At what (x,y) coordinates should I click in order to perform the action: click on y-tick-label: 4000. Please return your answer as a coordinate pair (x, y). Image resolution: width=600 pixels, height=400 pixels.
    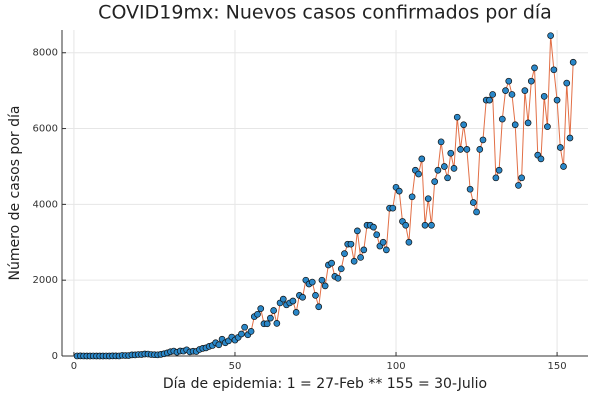
    Looking at the image, I should click on (45, 204).